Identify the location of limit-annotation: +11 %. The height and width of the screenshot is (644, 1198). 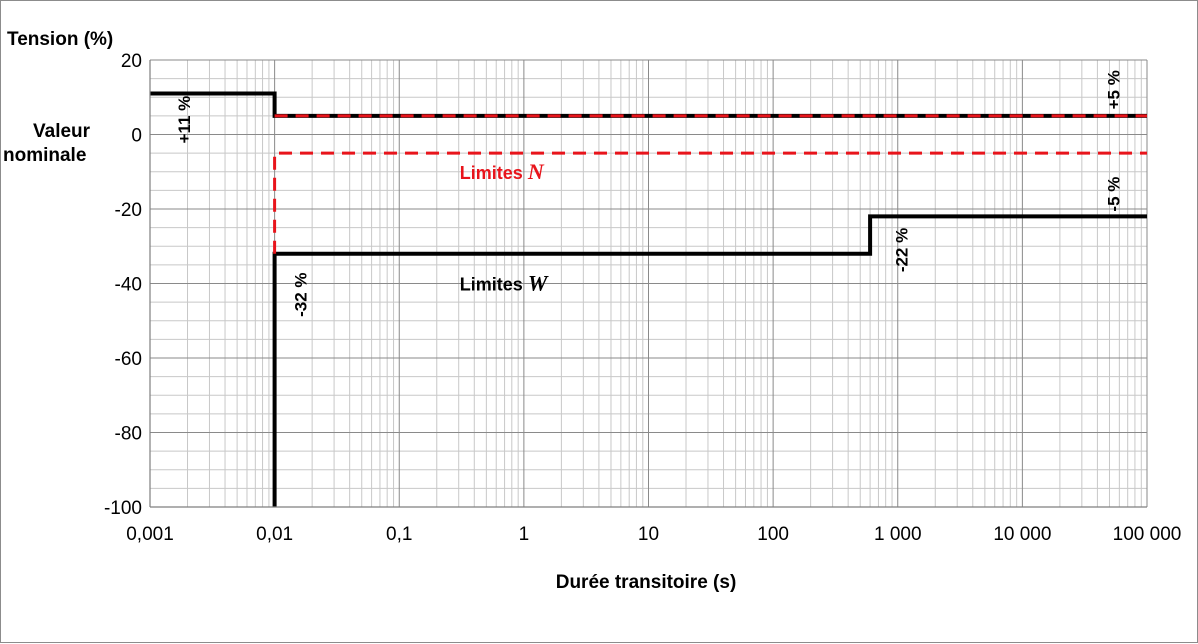
(184, 120).